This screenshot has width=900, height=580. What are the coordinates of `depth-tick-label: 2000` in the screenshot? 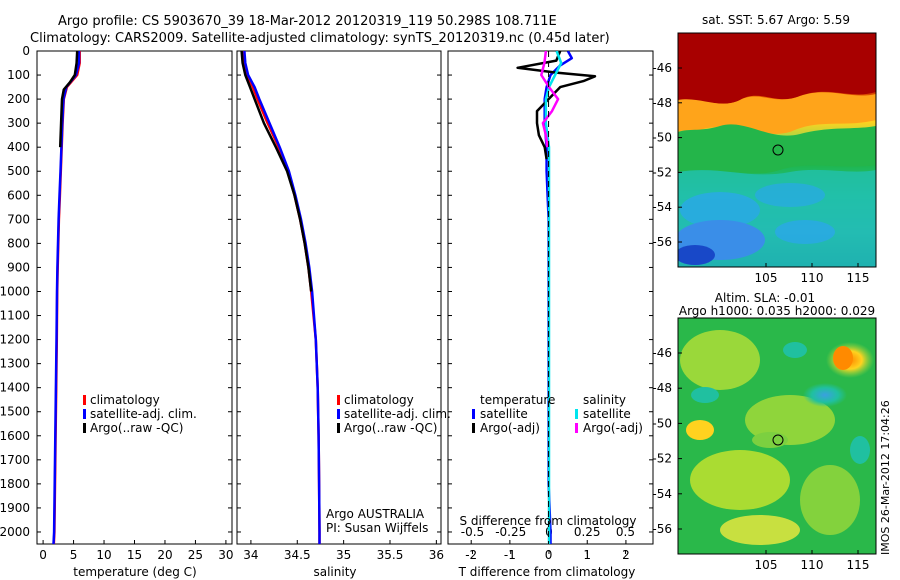 It's located at (15, 532).